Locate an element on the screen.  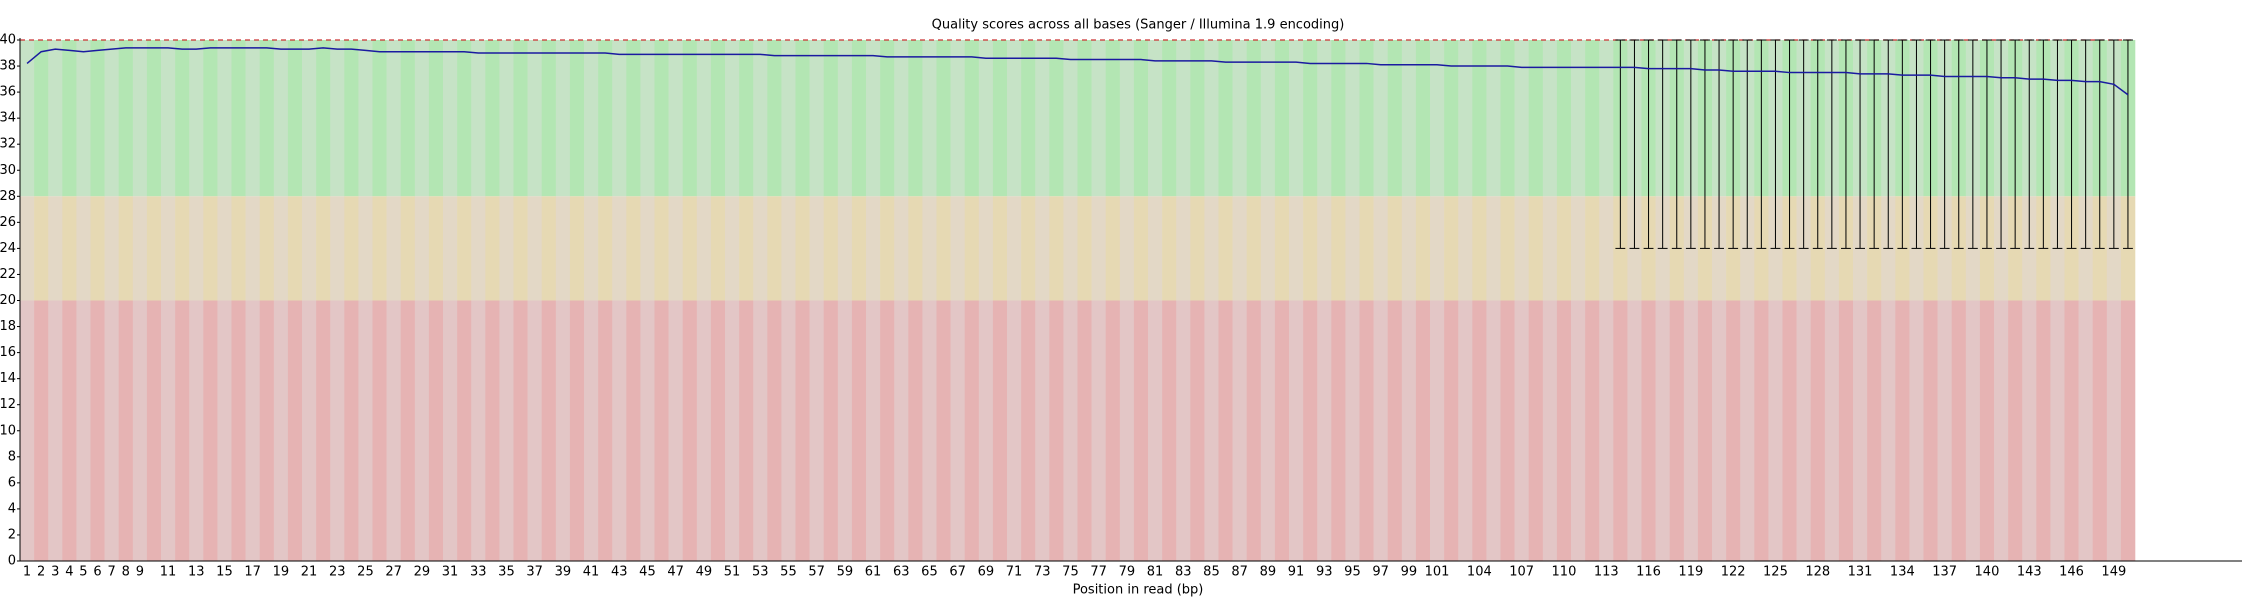
x-tick-label: 27 is located at coordinates (393, 572).